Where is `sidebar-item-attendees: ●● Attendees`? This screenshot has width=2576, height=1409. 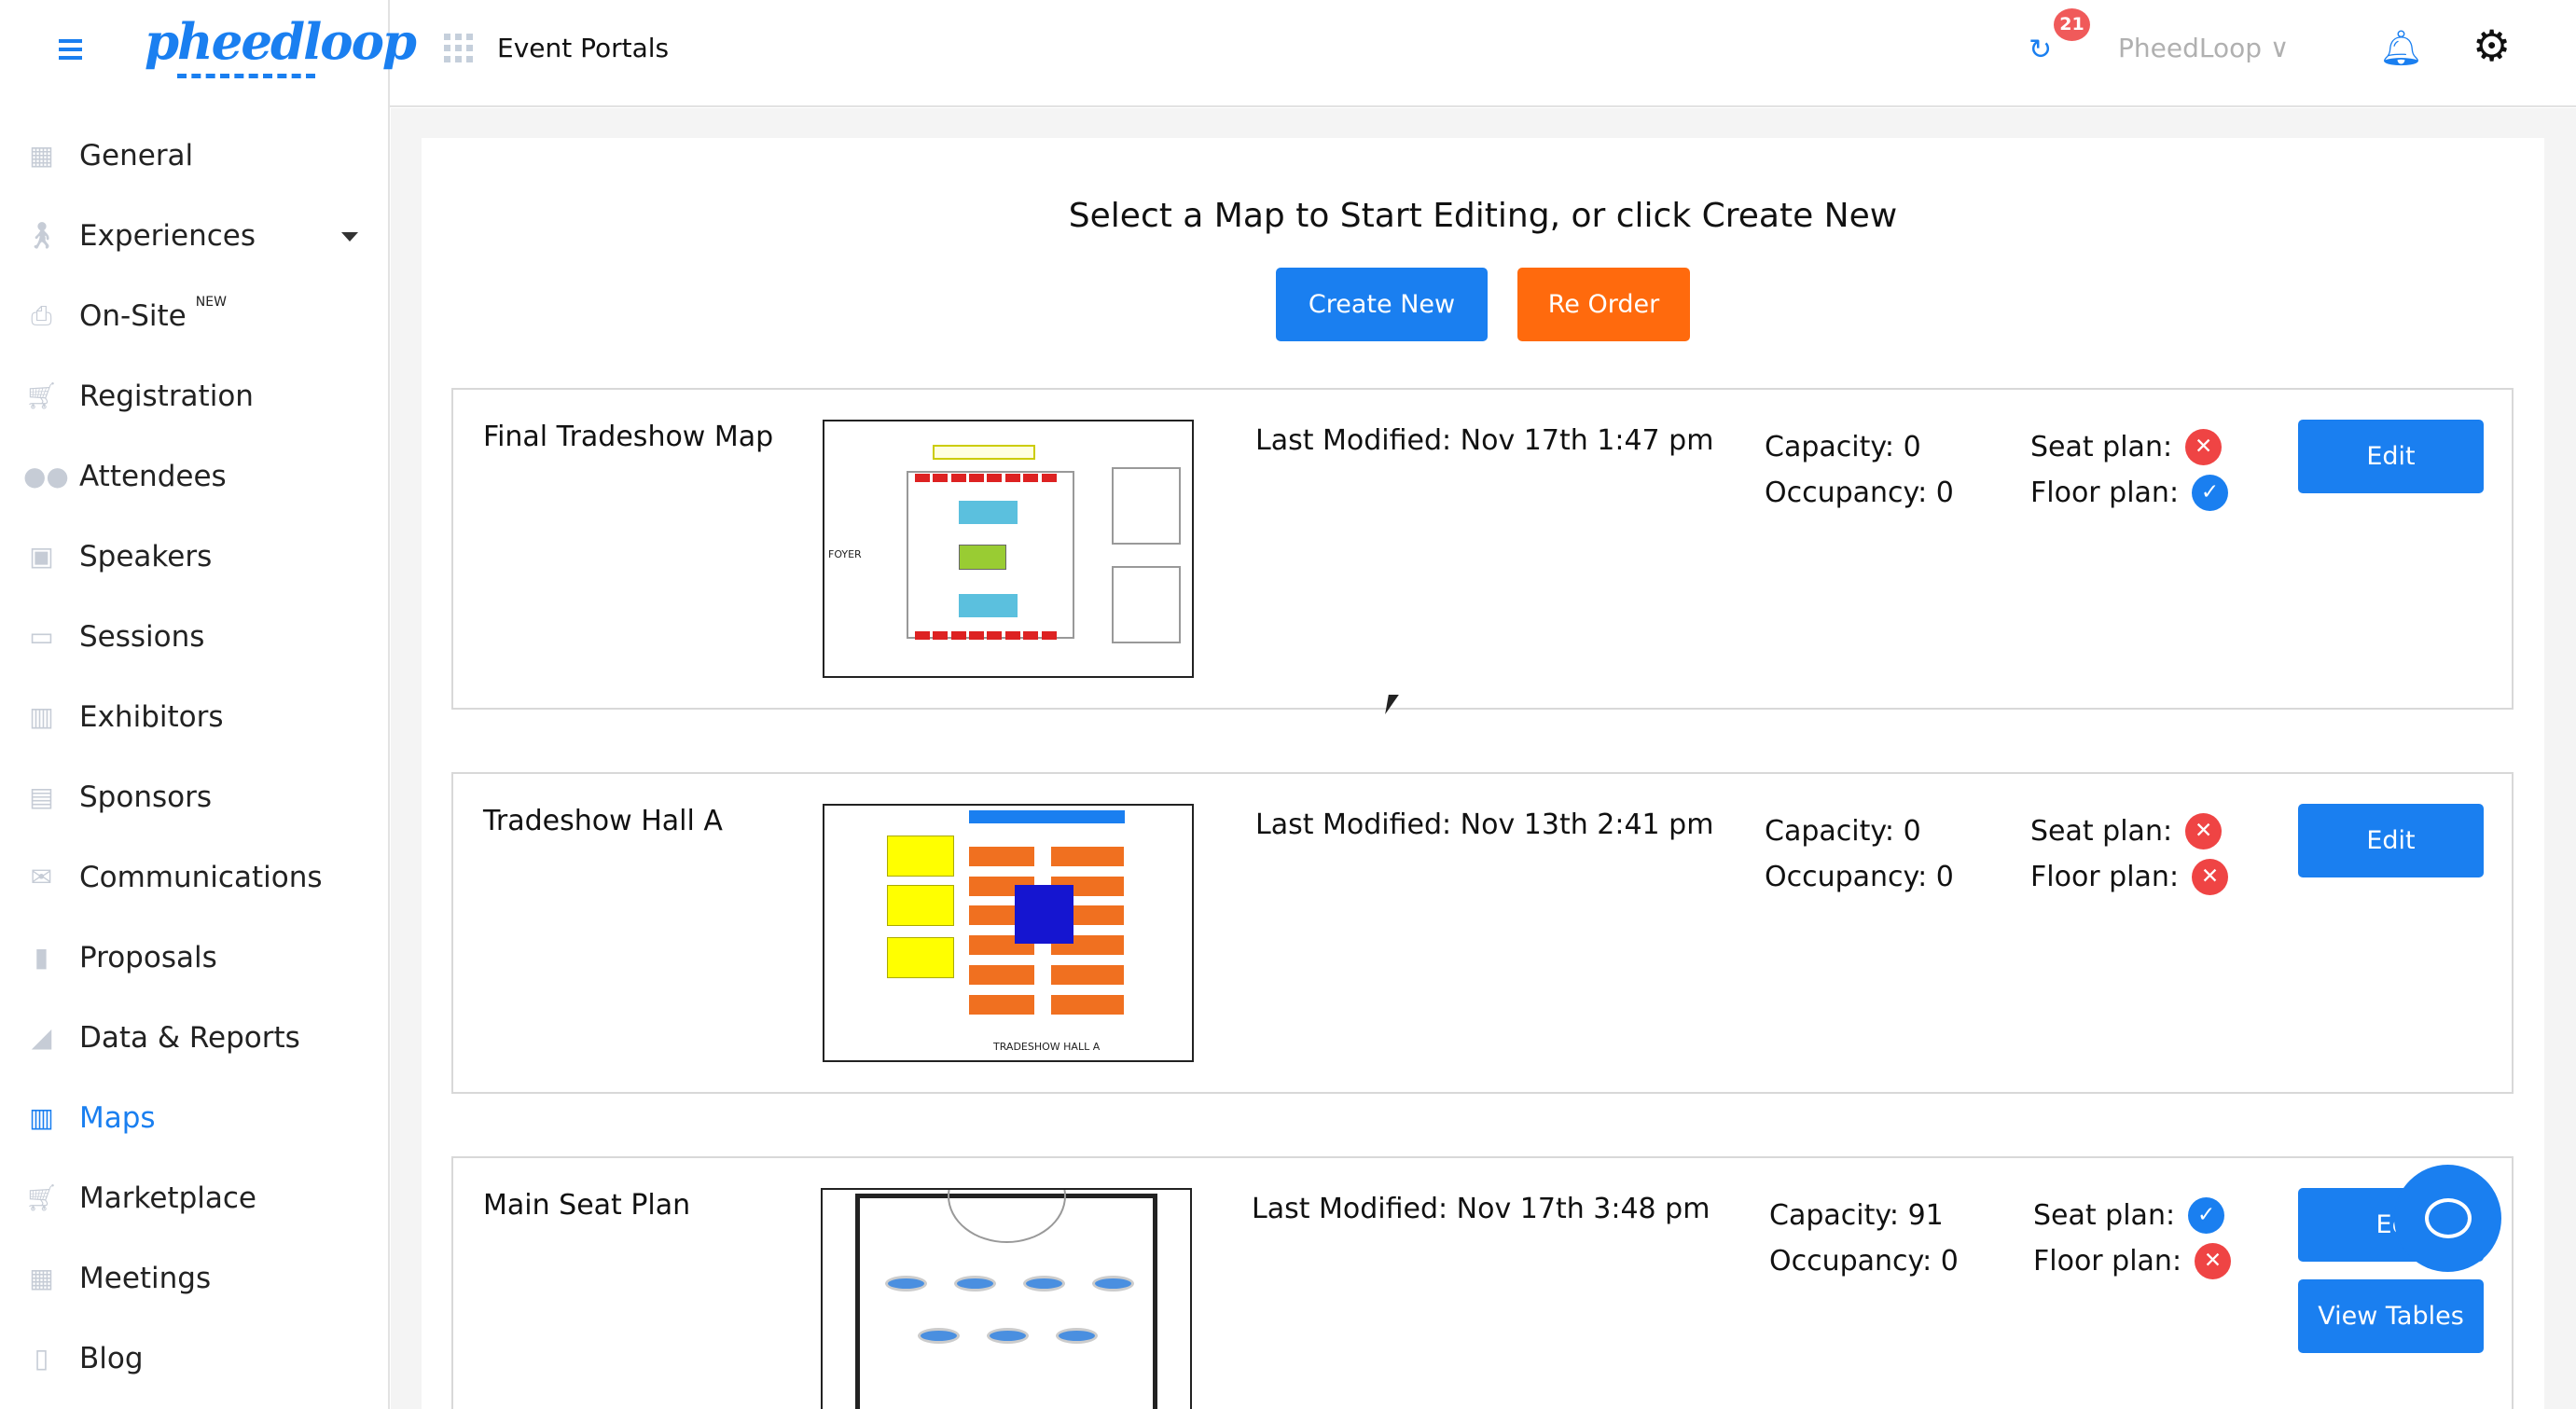 sidebar-item-attendees: ●● Attendees is located at coordinates (195, 477).